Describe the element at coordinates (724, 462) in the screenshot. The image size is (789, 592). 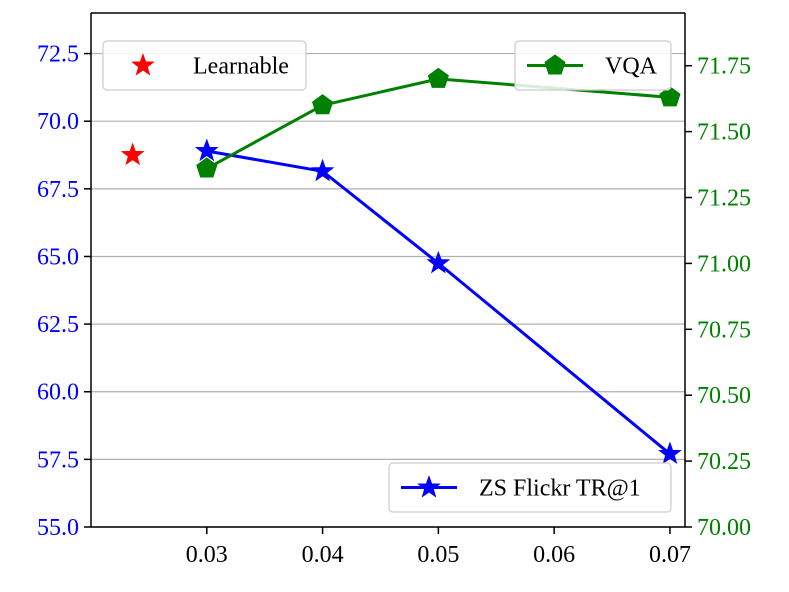
I see `y-right-tick-label: 70.25` at that location.